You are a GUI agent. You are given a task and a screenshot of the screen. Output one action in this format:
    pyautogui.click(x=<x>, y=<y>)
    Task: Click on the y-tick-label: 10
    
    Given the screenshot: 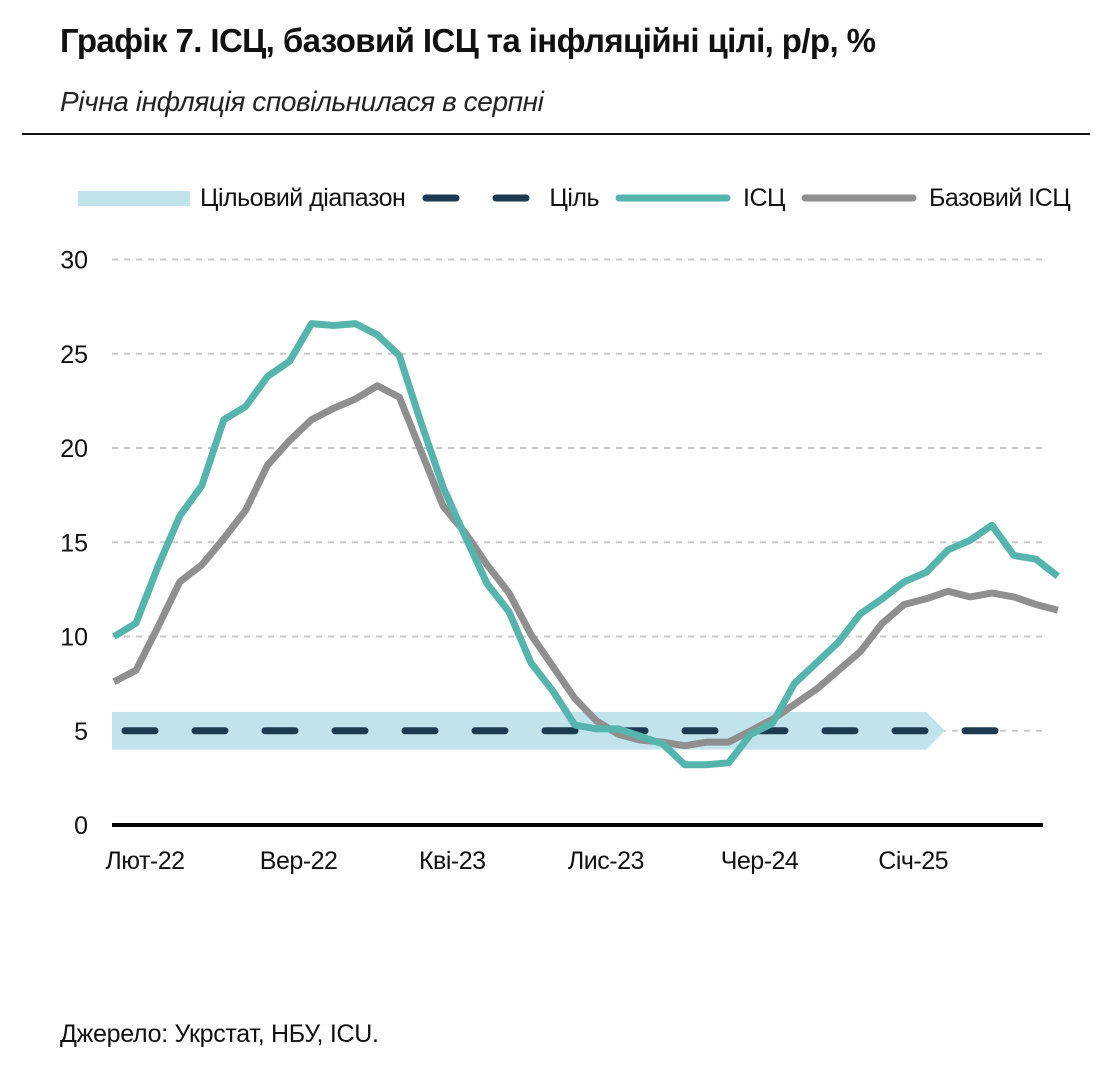 What is the action you would take?
    pyautogui.click(x=74, y=638)
    